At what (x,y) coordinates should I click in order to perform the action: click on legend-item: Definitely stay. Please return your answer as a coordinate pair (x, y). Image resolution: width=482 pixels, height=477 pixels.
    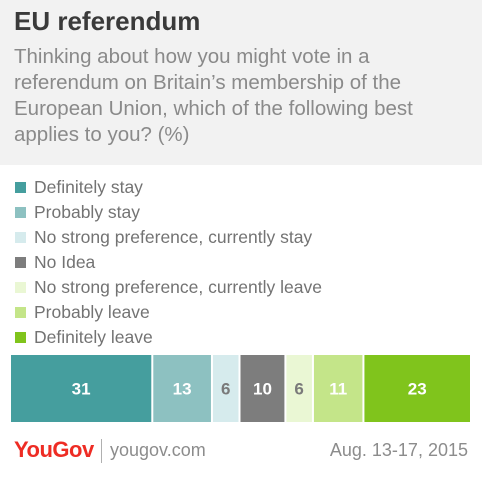
    Looking at the image, I should click on (168, 187).